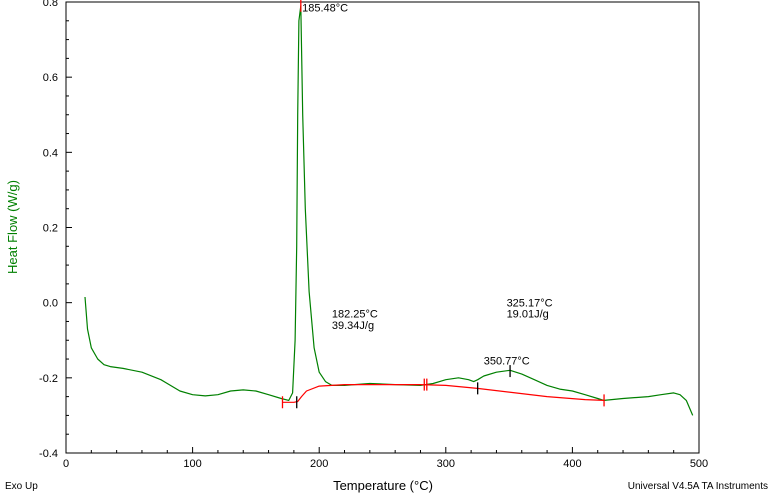  Describe the element at coordinates (48, 454) in the screenshot. I see `y-tick-label: -0.4` at that location.